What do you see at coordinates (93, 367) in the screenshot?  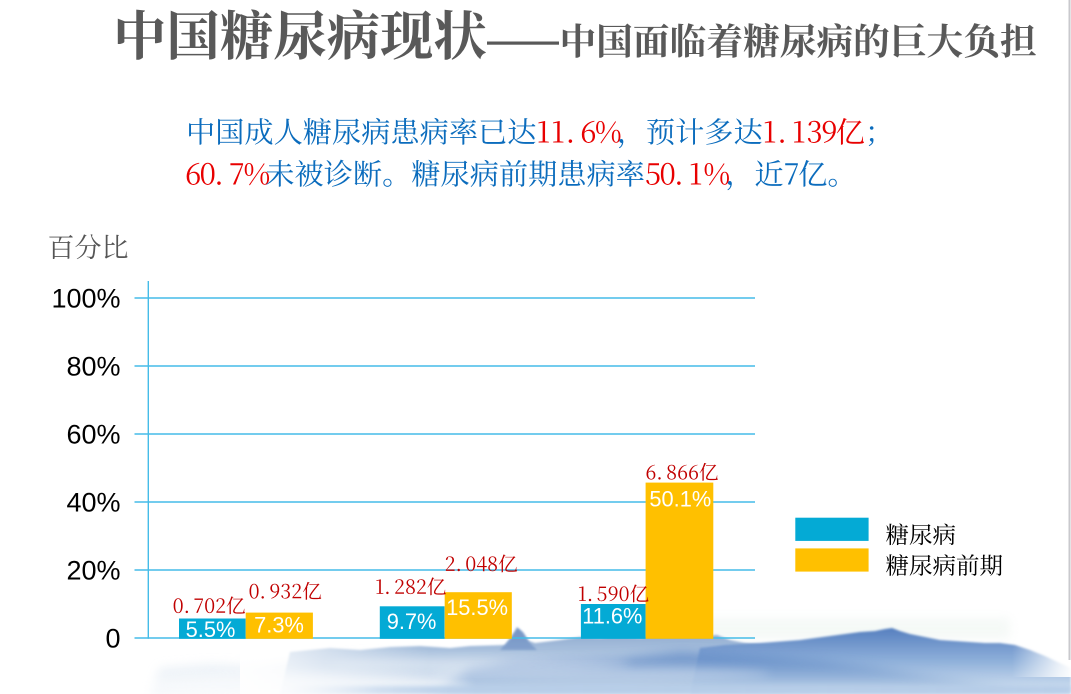 I see `svg-text: 80%` at bounding box center [93, 367].